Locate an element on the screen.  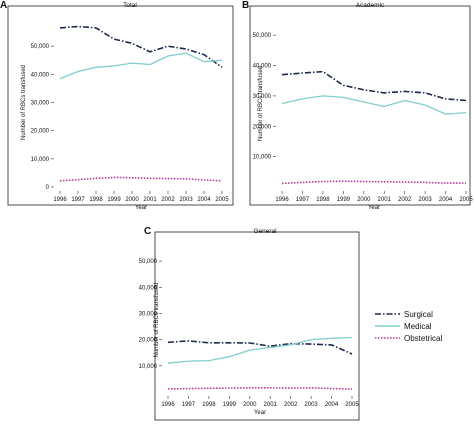
panel-letter: C is located at coordinates (147, 231).